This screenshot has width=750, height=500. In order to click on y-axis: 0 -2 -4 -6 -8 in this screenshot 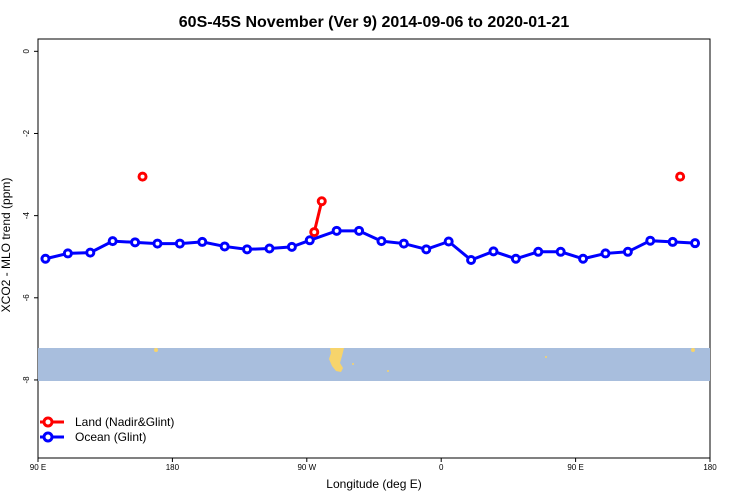, I will do `click(30, 216)`.